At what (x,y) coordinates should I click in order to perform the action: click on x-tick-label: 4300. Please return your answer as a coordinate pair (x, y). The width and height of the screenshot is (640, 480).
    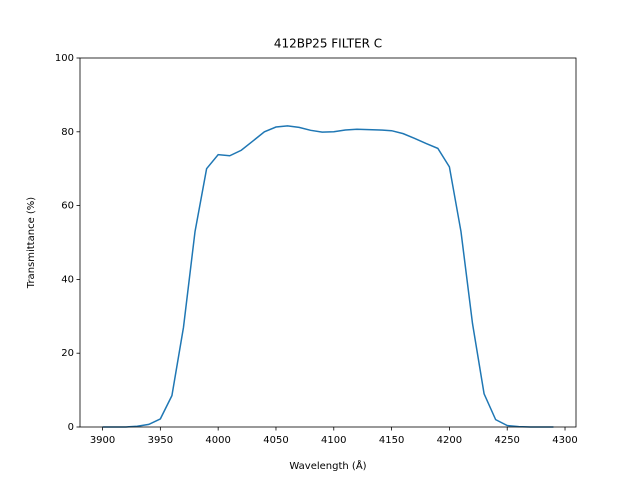
    Looking at the image, I should click on (564, 440).